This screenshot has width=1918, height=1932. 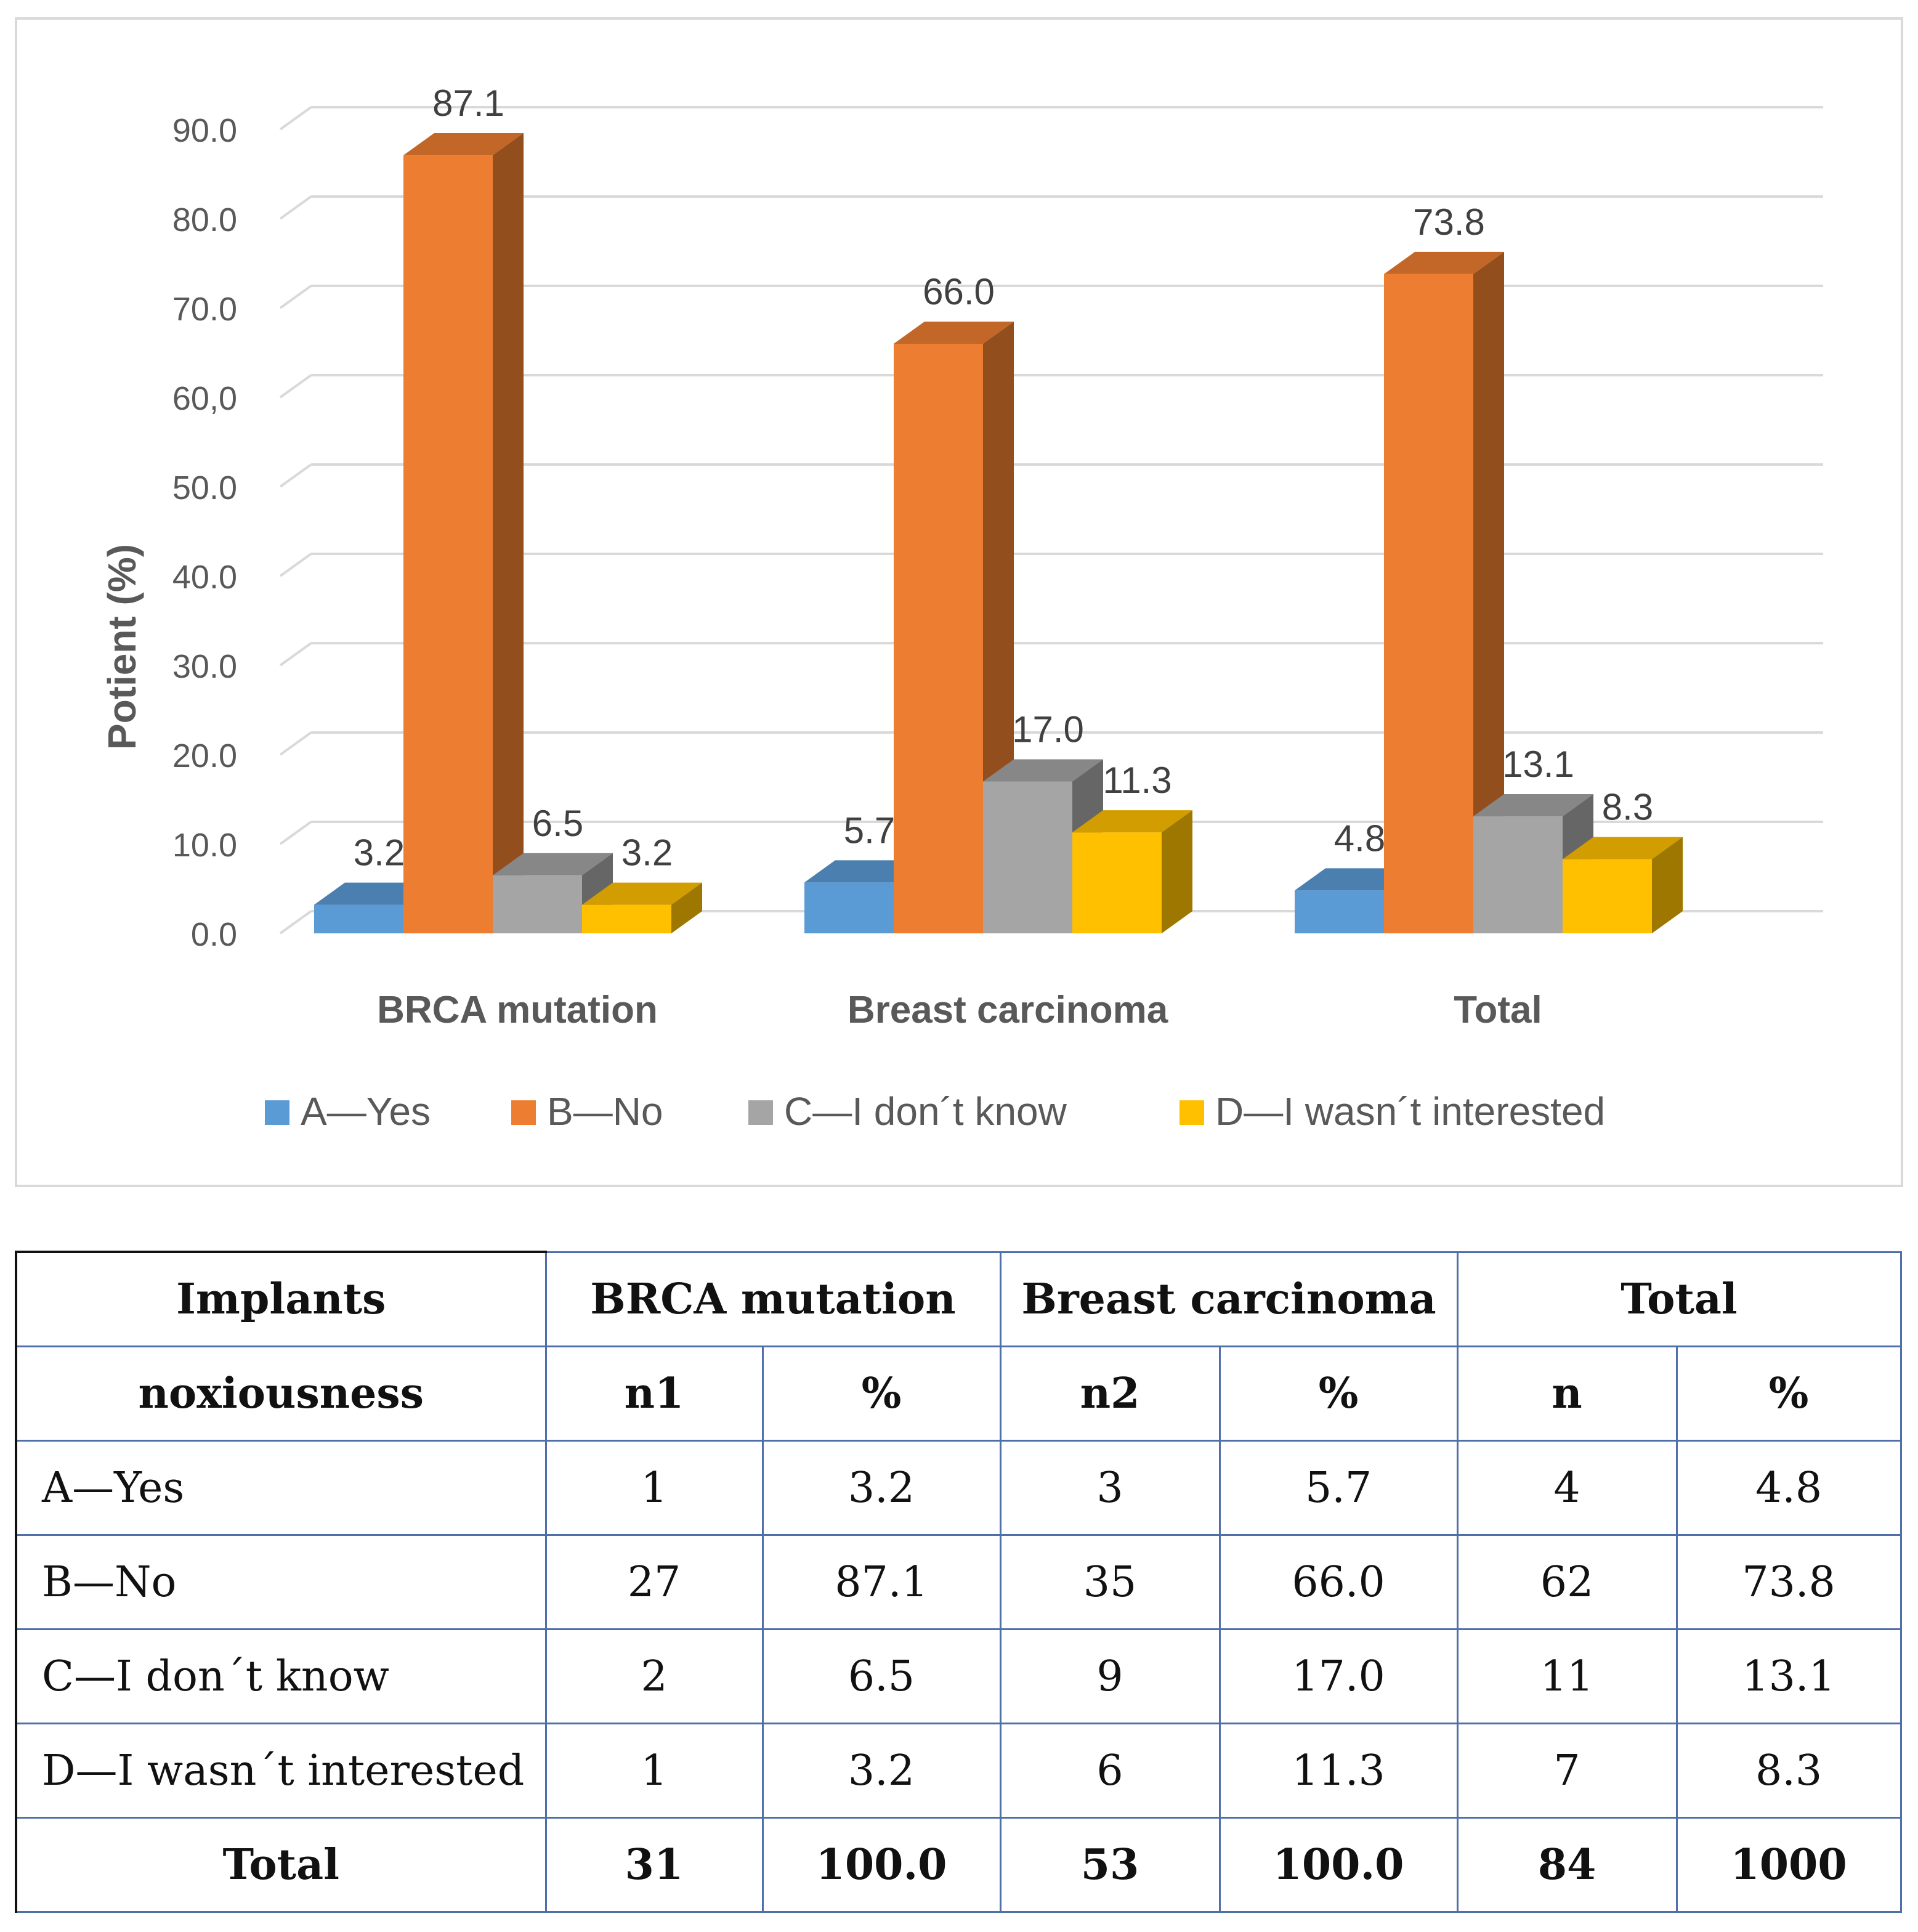 I want to click on table-cell: 53, so click(x=1110, y=1865).